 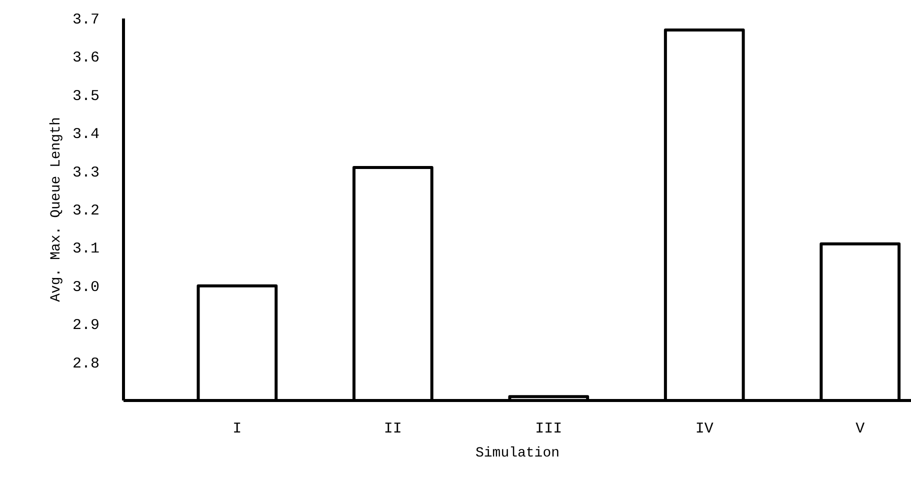 What do you see at coordinates (86, 363) in the screenshot?
I see `y-tick-label: 2.8` at bounding box center [86, 363].